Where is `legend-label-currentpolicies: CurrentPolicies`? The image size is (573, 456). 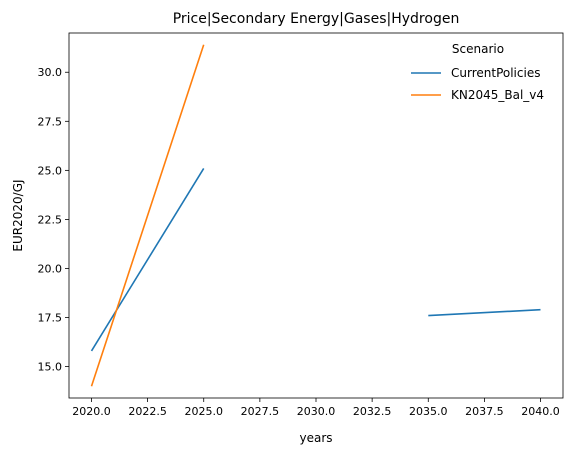
legend-label-currentpolicies: CurrentPolicies is located at coordinates (495, 73).